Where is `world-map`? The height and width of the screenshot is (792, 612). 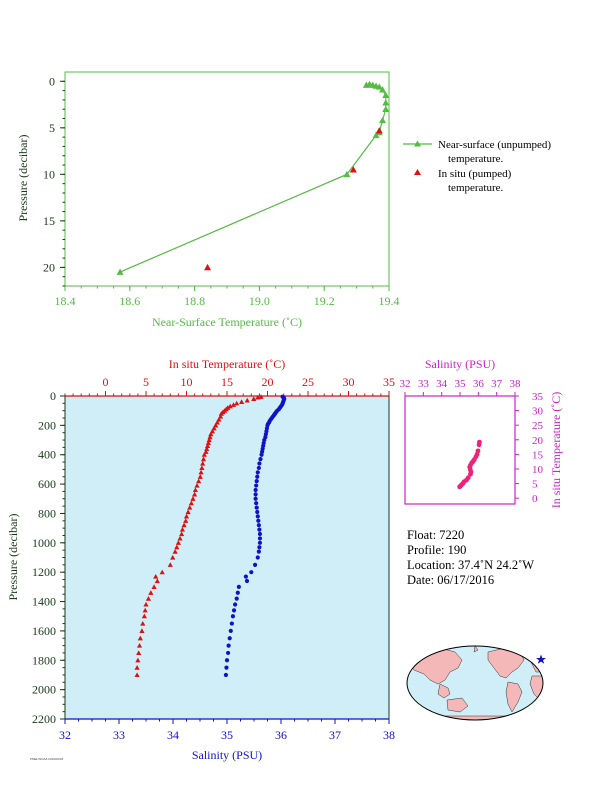 world-map is located at coordinates (476, 683).